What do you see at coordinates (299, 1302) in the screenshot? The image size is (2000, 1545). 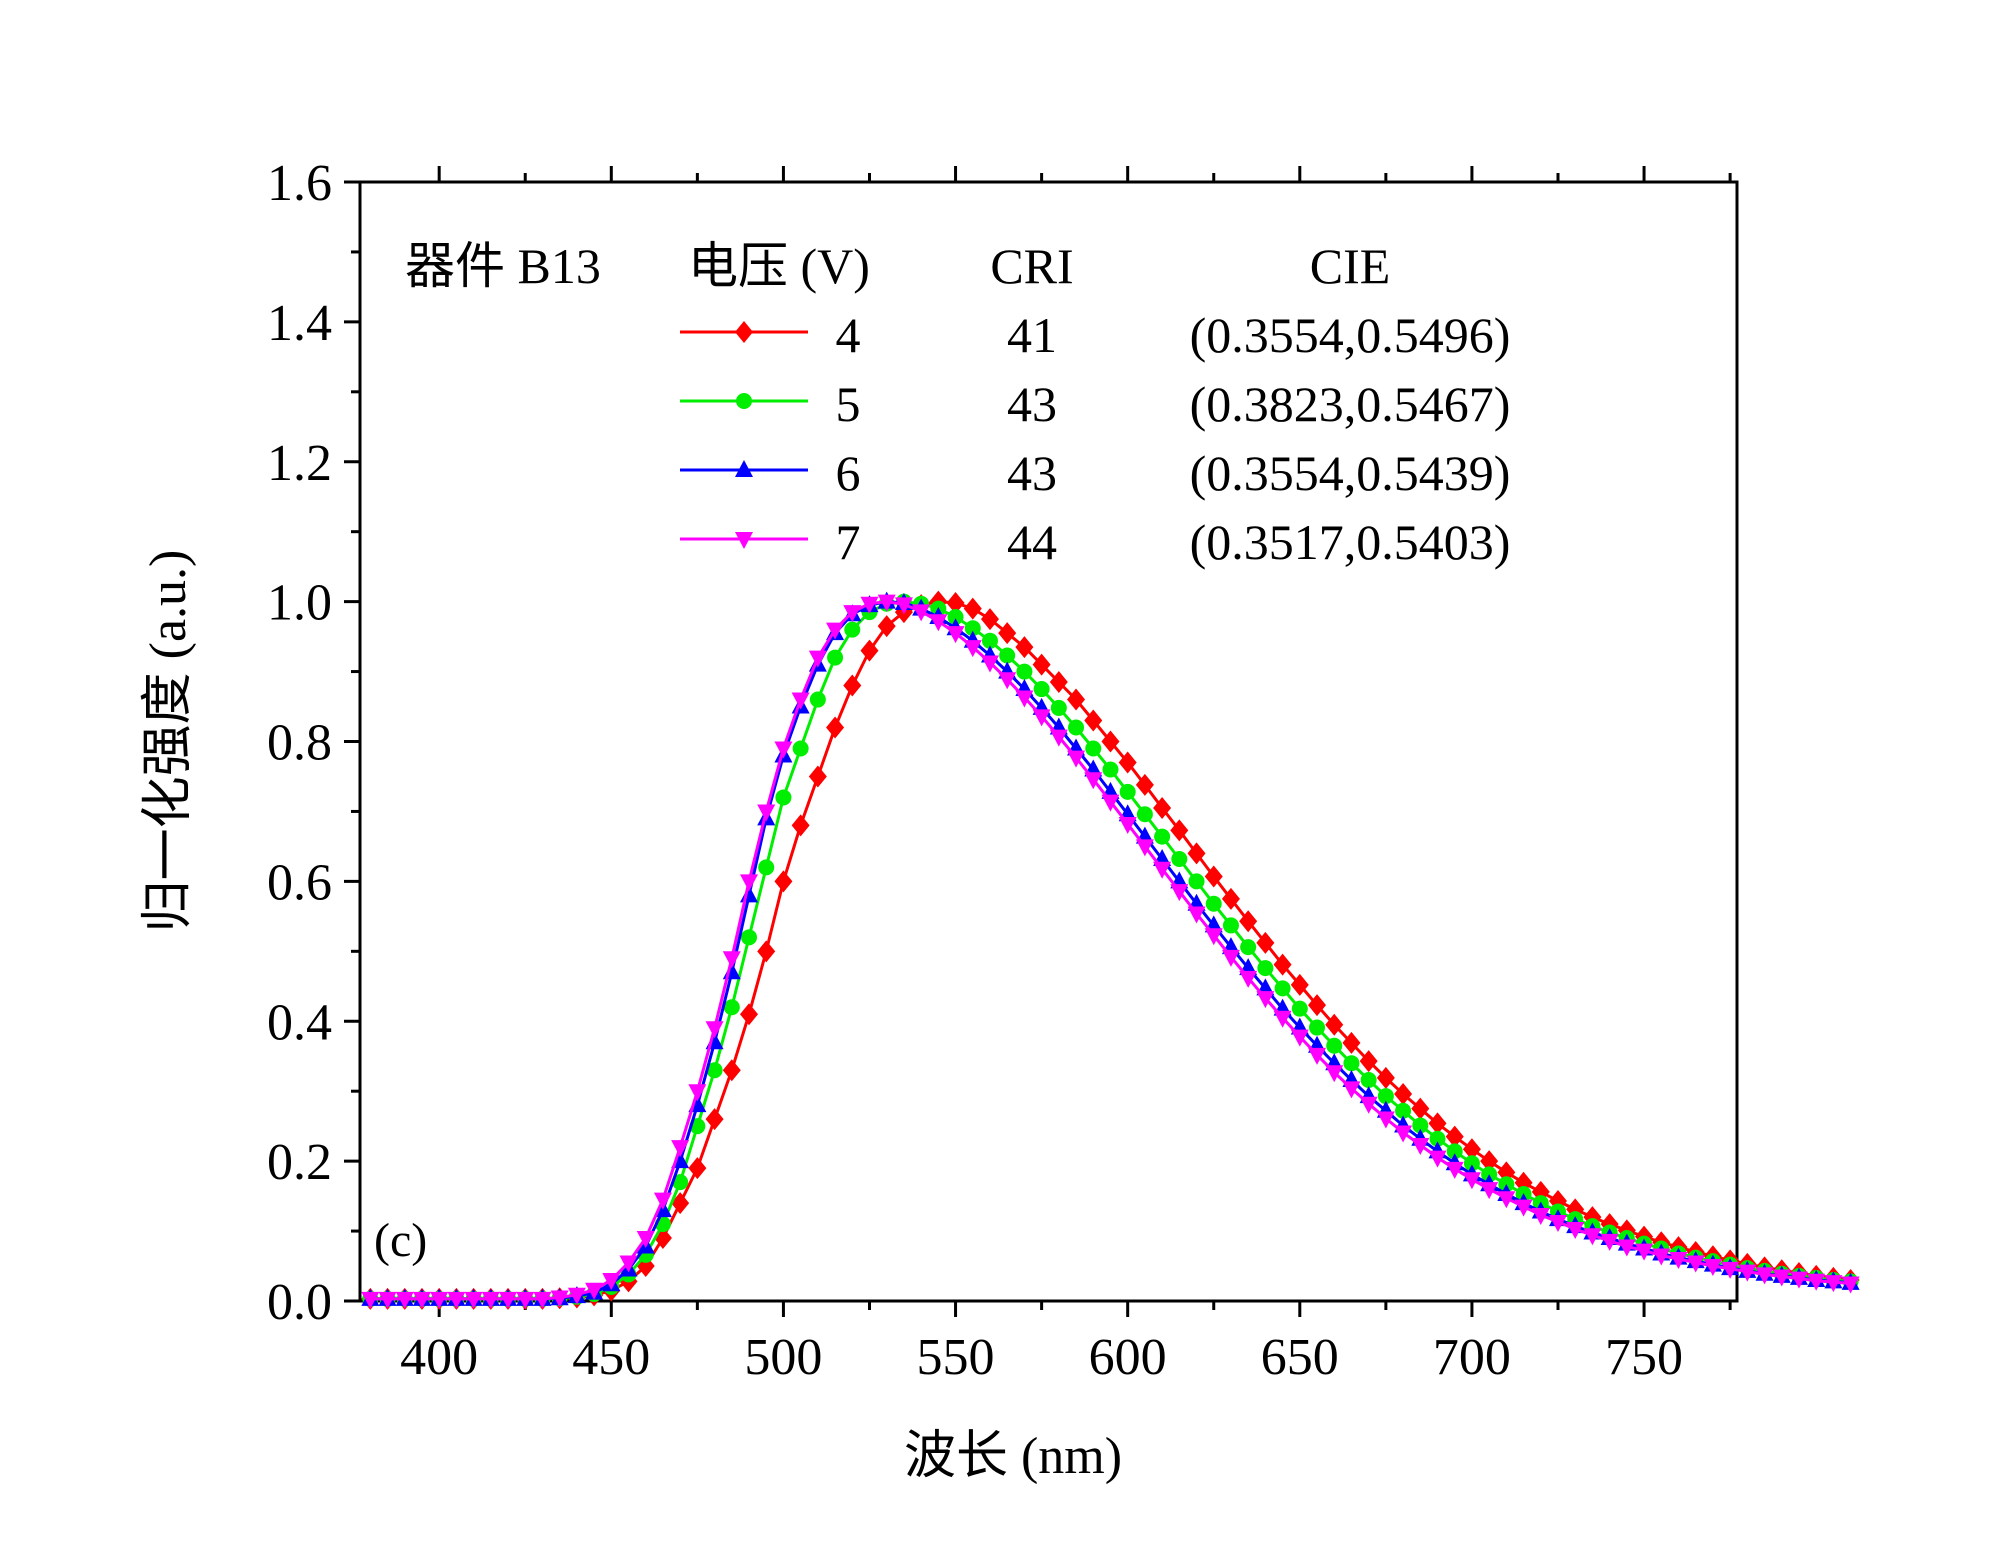 I see `y-tick-label: 0.0` at bounding box center [299, 1302].